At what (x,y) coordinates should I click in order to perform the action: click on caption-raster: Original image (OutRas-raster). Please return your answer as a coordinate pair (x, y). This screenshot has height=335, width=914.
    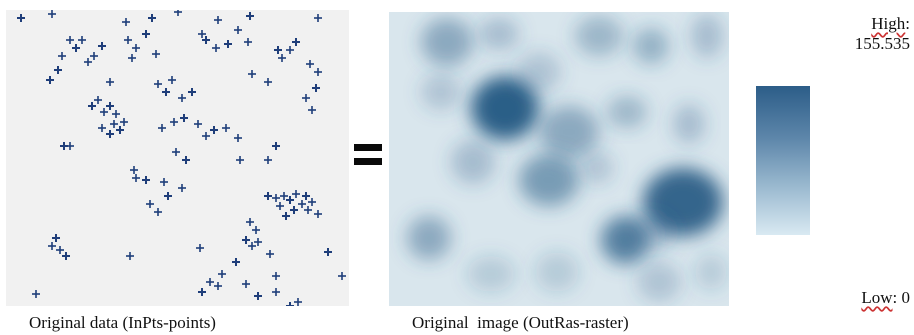
    Looking at the image, I should click on (520, 322).